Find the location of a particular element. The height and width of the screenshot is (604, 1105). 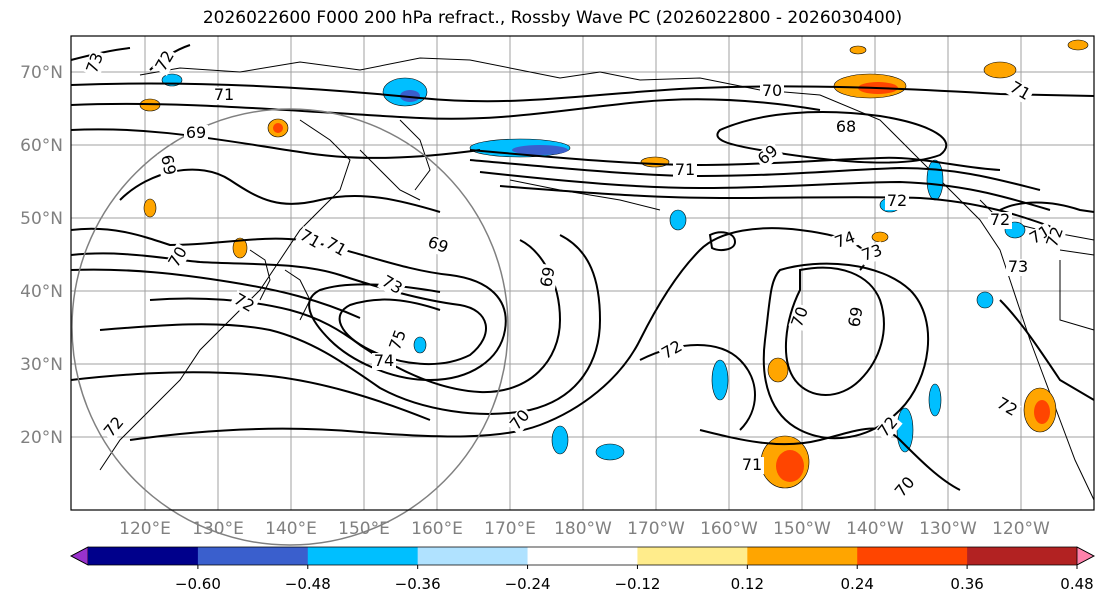

colorbar-tick-label: 0.24 is located at coordinates (857, 584).